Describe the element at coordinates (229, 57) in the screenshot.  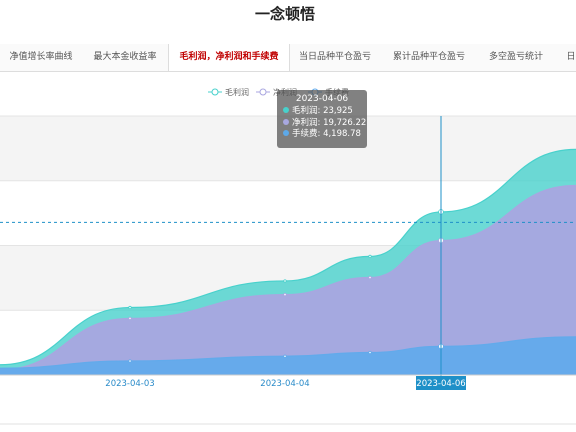
I see `tab-profit-fee: 毛利润，净利润和手续费` at that location.